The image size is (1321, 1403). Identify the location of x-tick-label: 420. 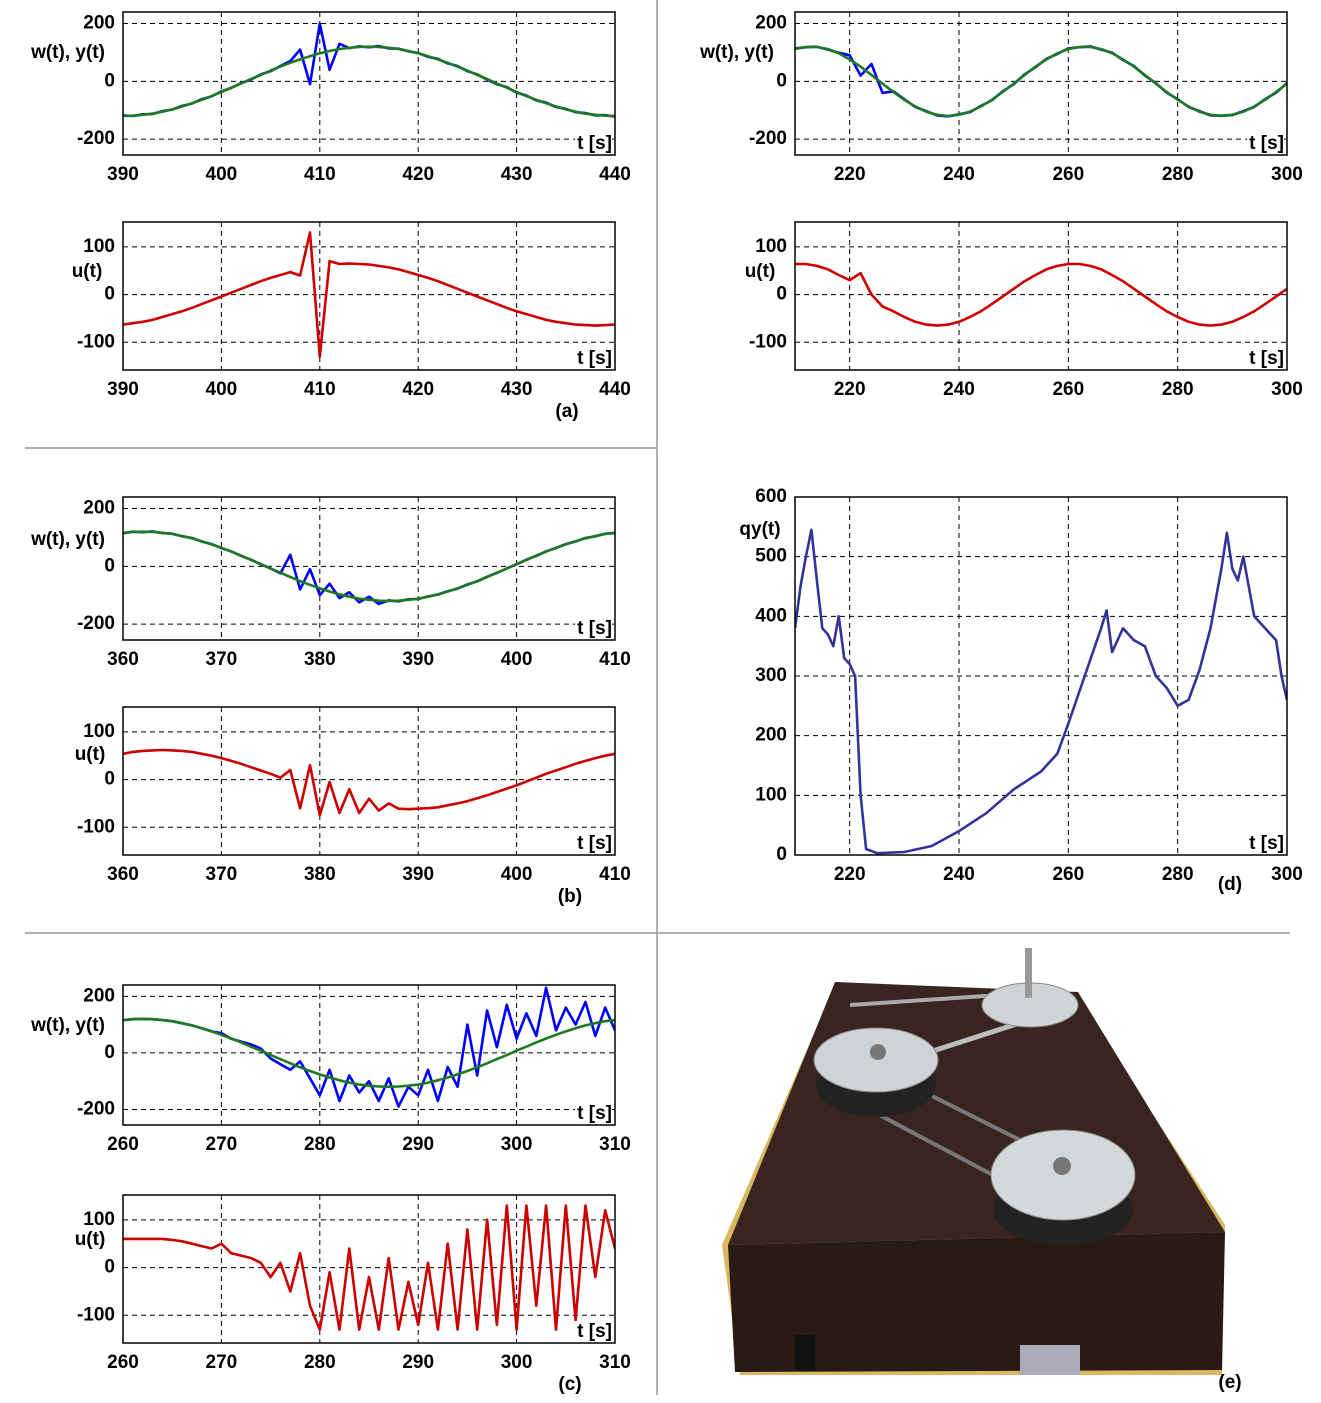
(418, 389).